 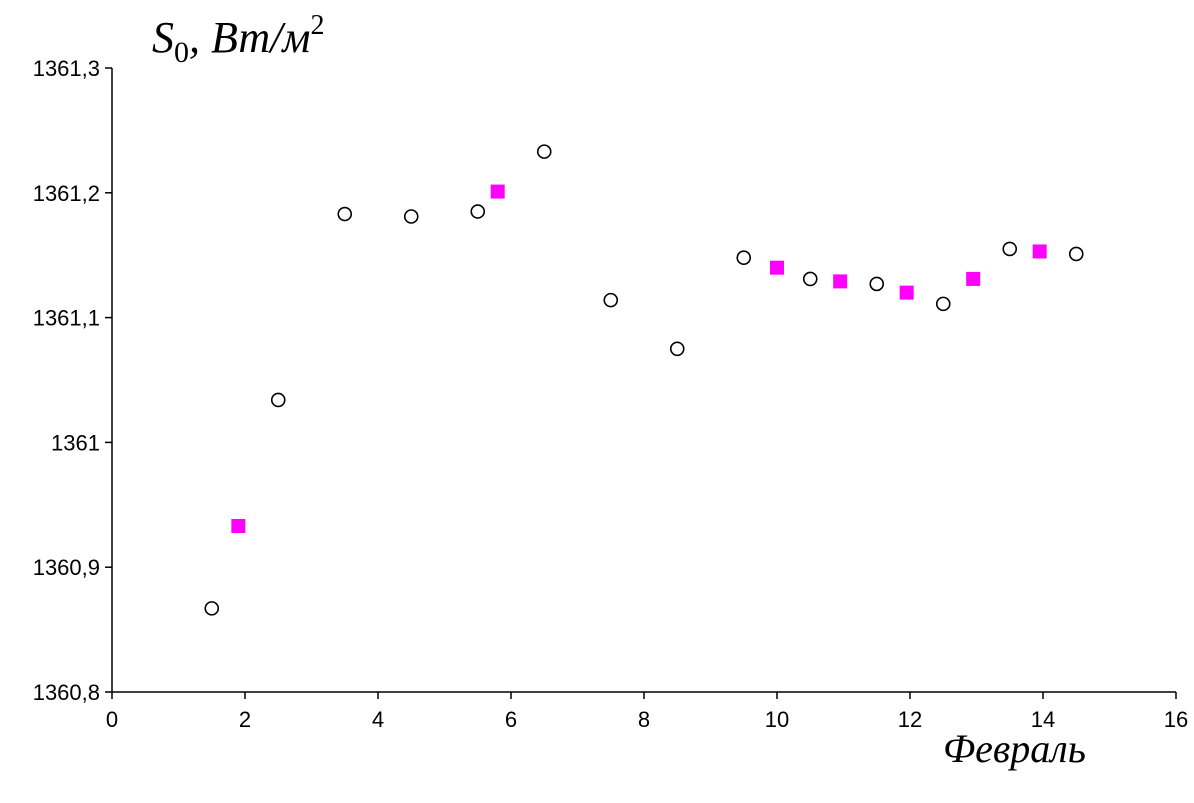 I want to click on y-tick-label: 1360,9, so click(x=66, y=567).